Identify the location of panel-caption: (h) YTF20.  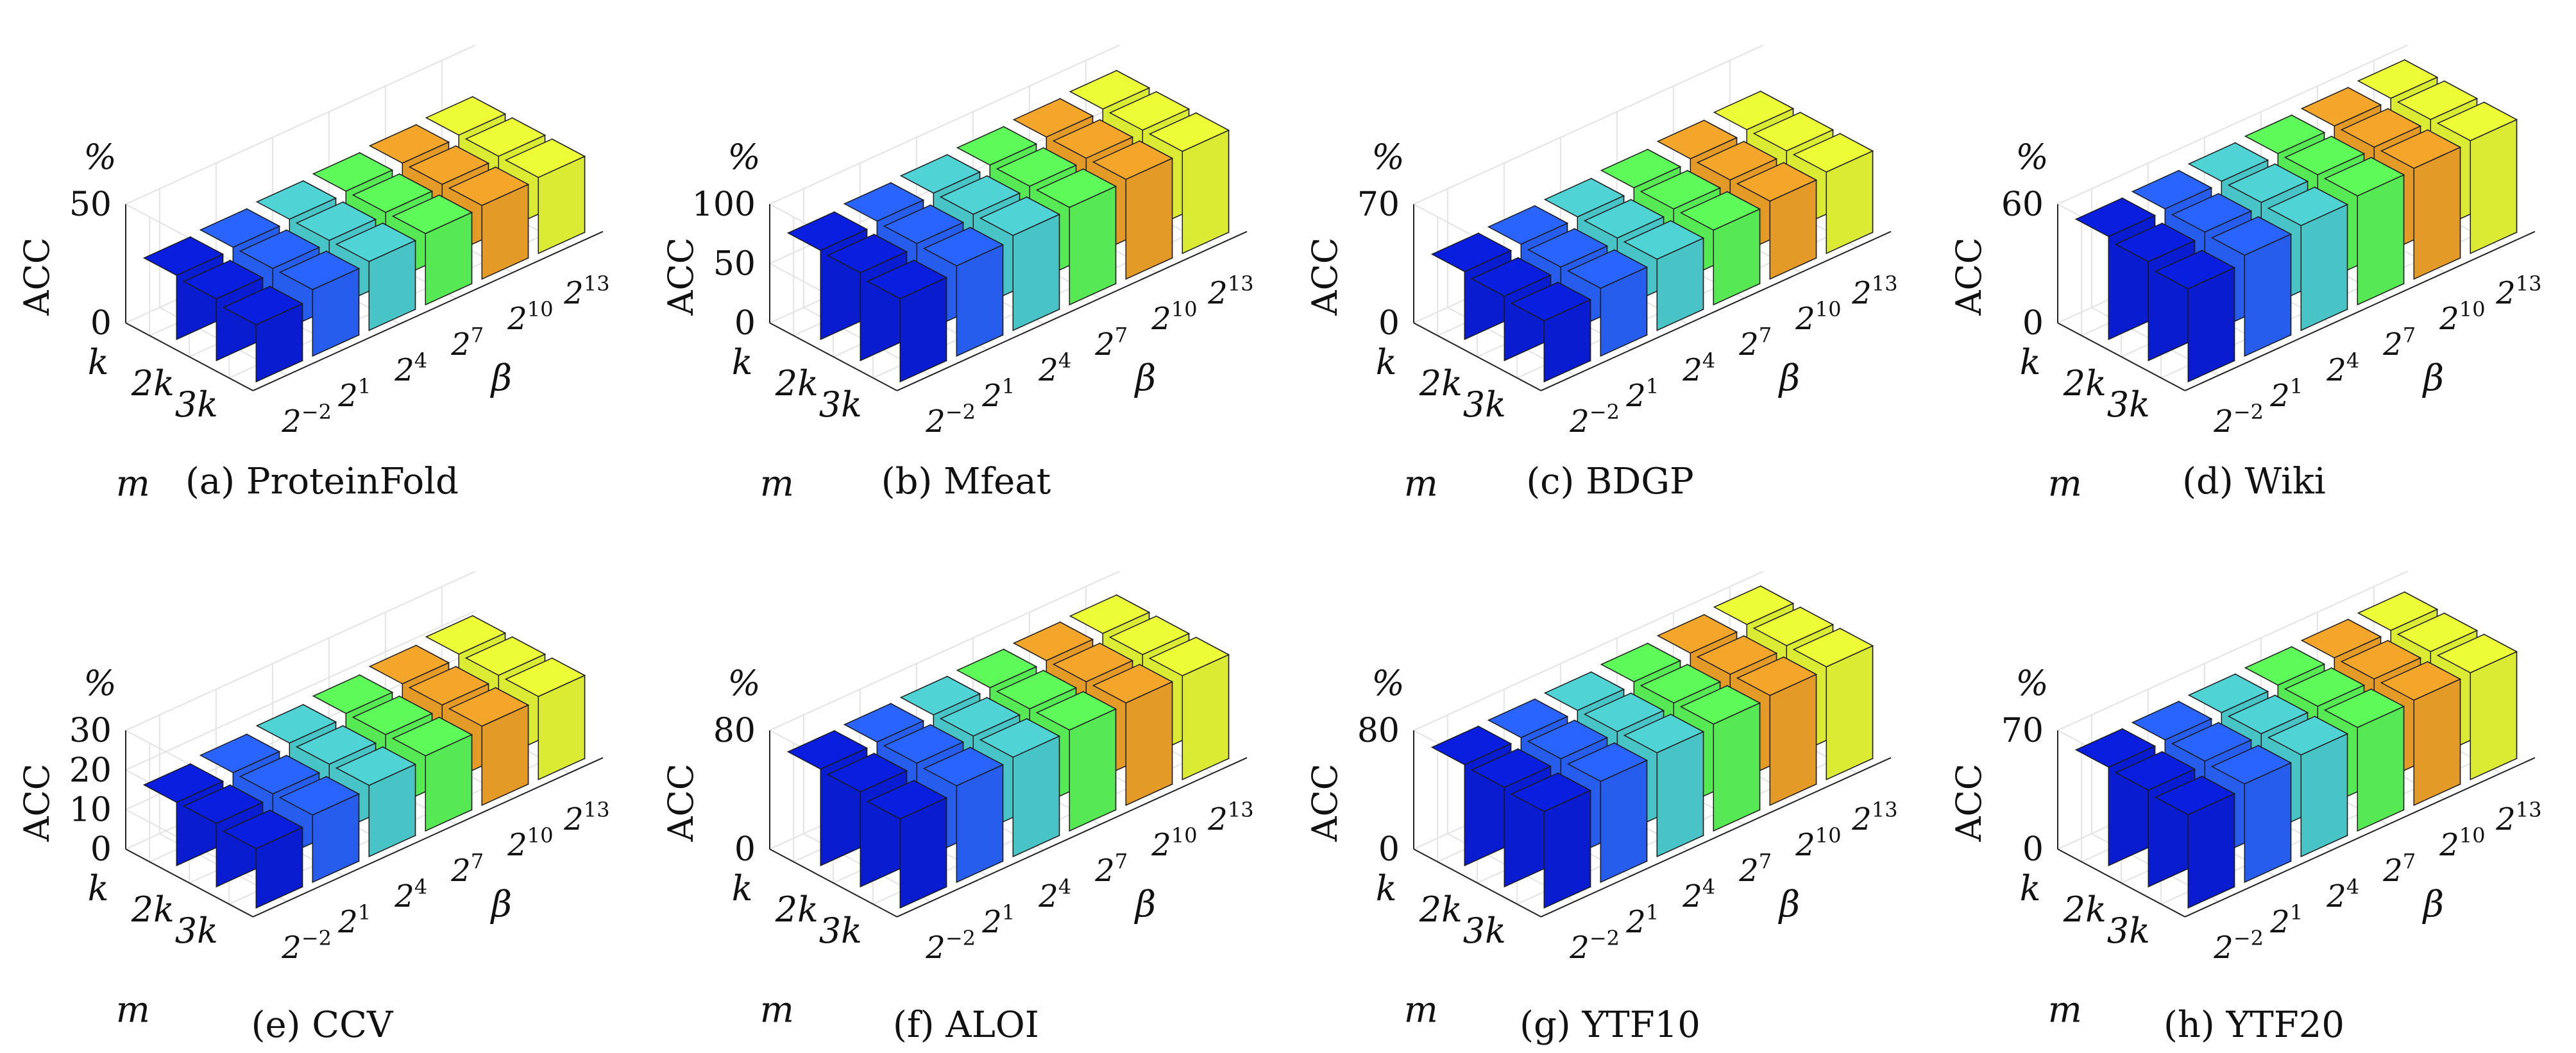
(2254, 1025).